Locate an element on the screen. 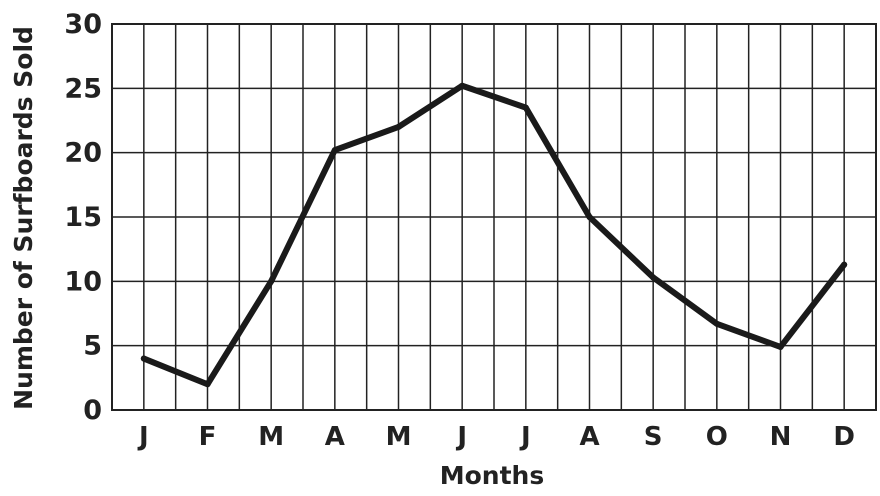 Image resolution: width=880 pixels, height=496 pixels. y-tick-label: 15 is located at coordinates (83, 217).